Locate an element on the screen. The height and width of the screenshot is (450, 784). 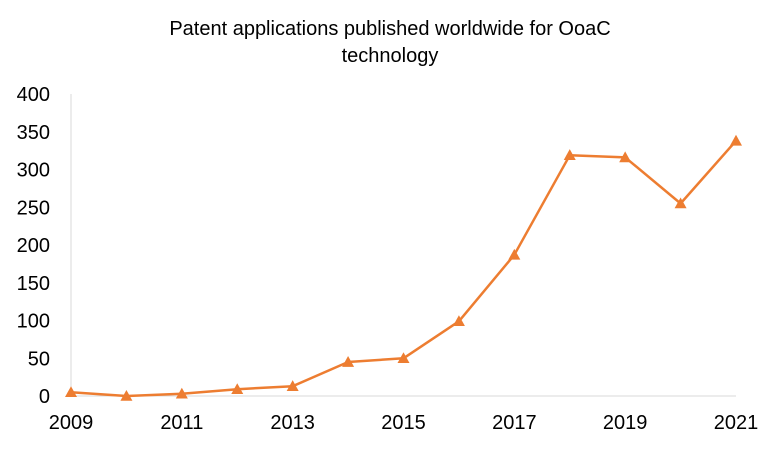
y-tick-label: 0 is located at coordinates (44, 397).